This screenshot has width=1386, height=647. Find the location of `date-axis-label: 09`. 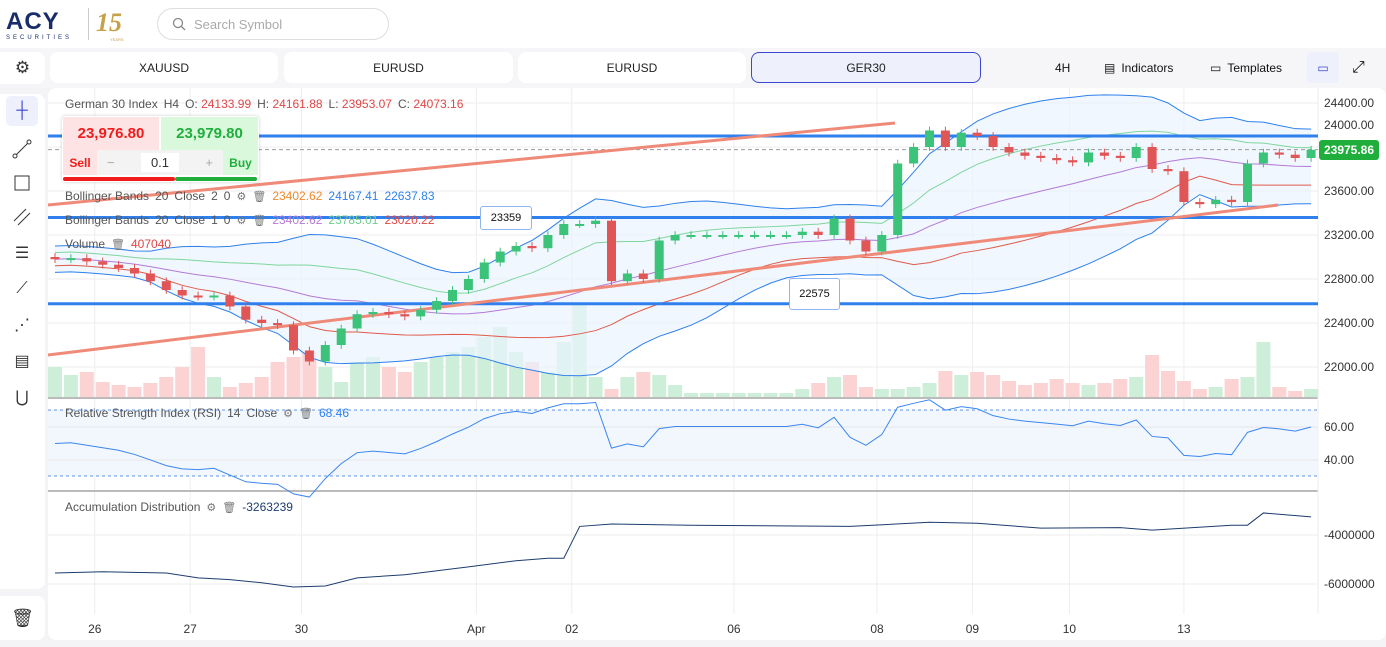

date-axis-label: 09 is located at coordinates (972, 629).